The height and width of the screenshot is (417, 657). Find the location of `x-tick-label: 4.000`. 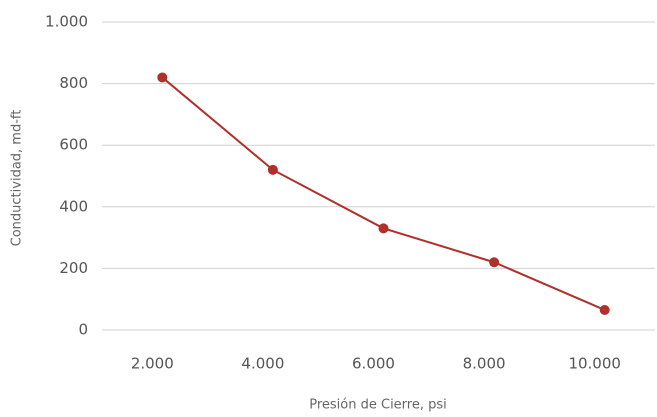

x-tick-label: 4.000 is located at coordinates (262, 364).